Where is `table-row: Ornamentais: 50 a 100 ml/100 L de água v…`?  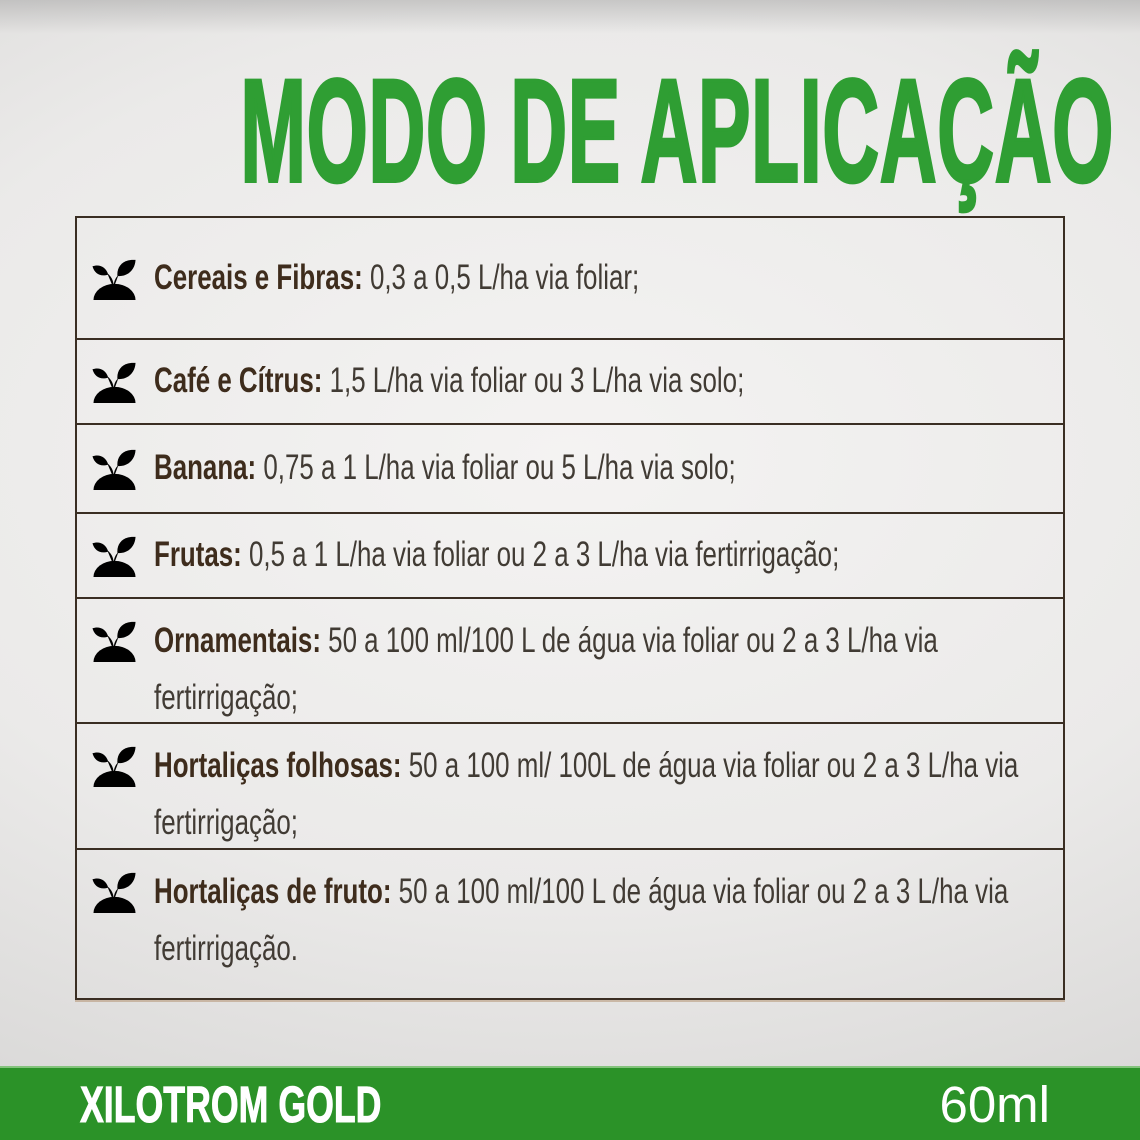 table-row: Ornamentais: 50 a 100 ml/100 L de água v… is located at coordinates (570, 659).